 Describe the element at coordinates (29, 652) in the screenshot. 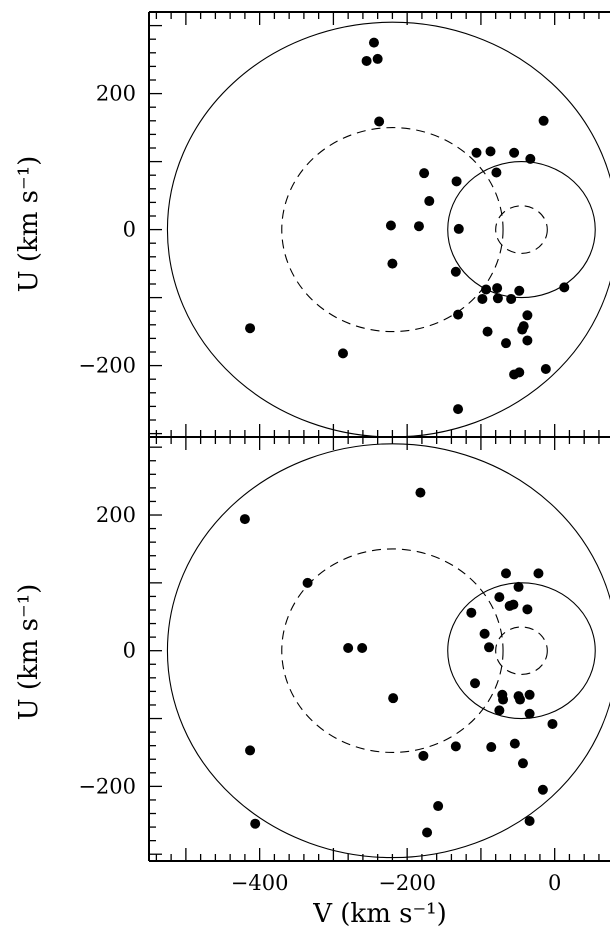

I see `bottom-y-axis-title: U (km s⁻¹)` at that location.